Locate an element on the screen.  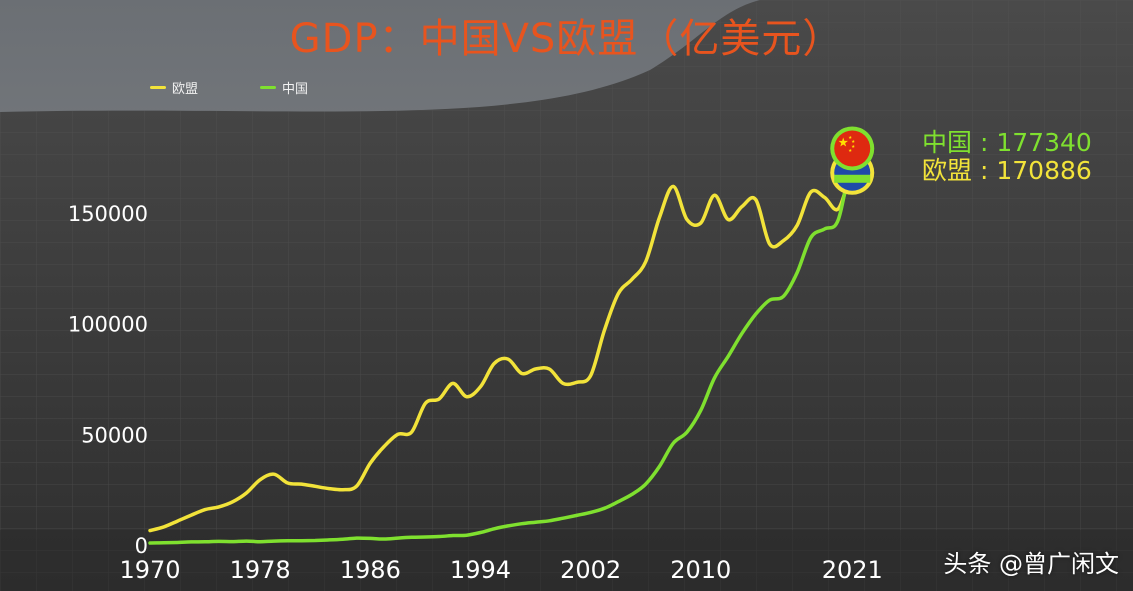
y-axis-ticks: 0 50000 100000 150000 is located at coordinates (108, 380).